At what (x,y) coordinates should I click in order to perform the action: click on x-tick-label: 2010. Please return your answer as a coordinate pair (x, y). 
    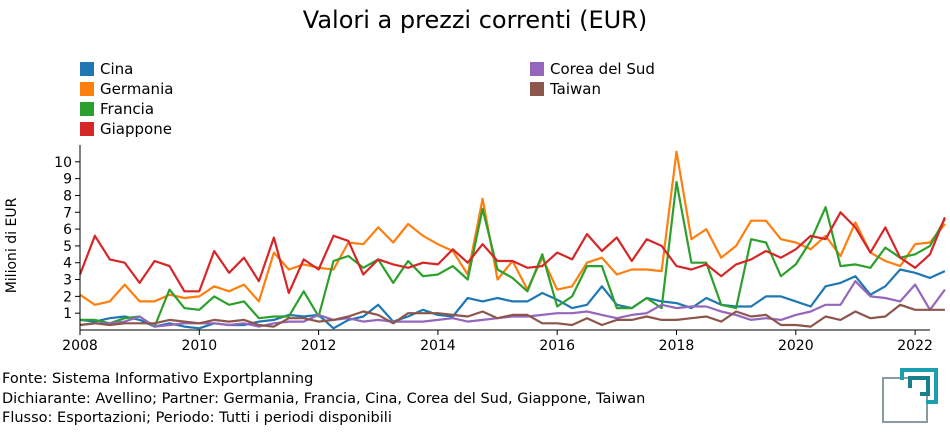
    Looking at the image, I should click on (199, 346).